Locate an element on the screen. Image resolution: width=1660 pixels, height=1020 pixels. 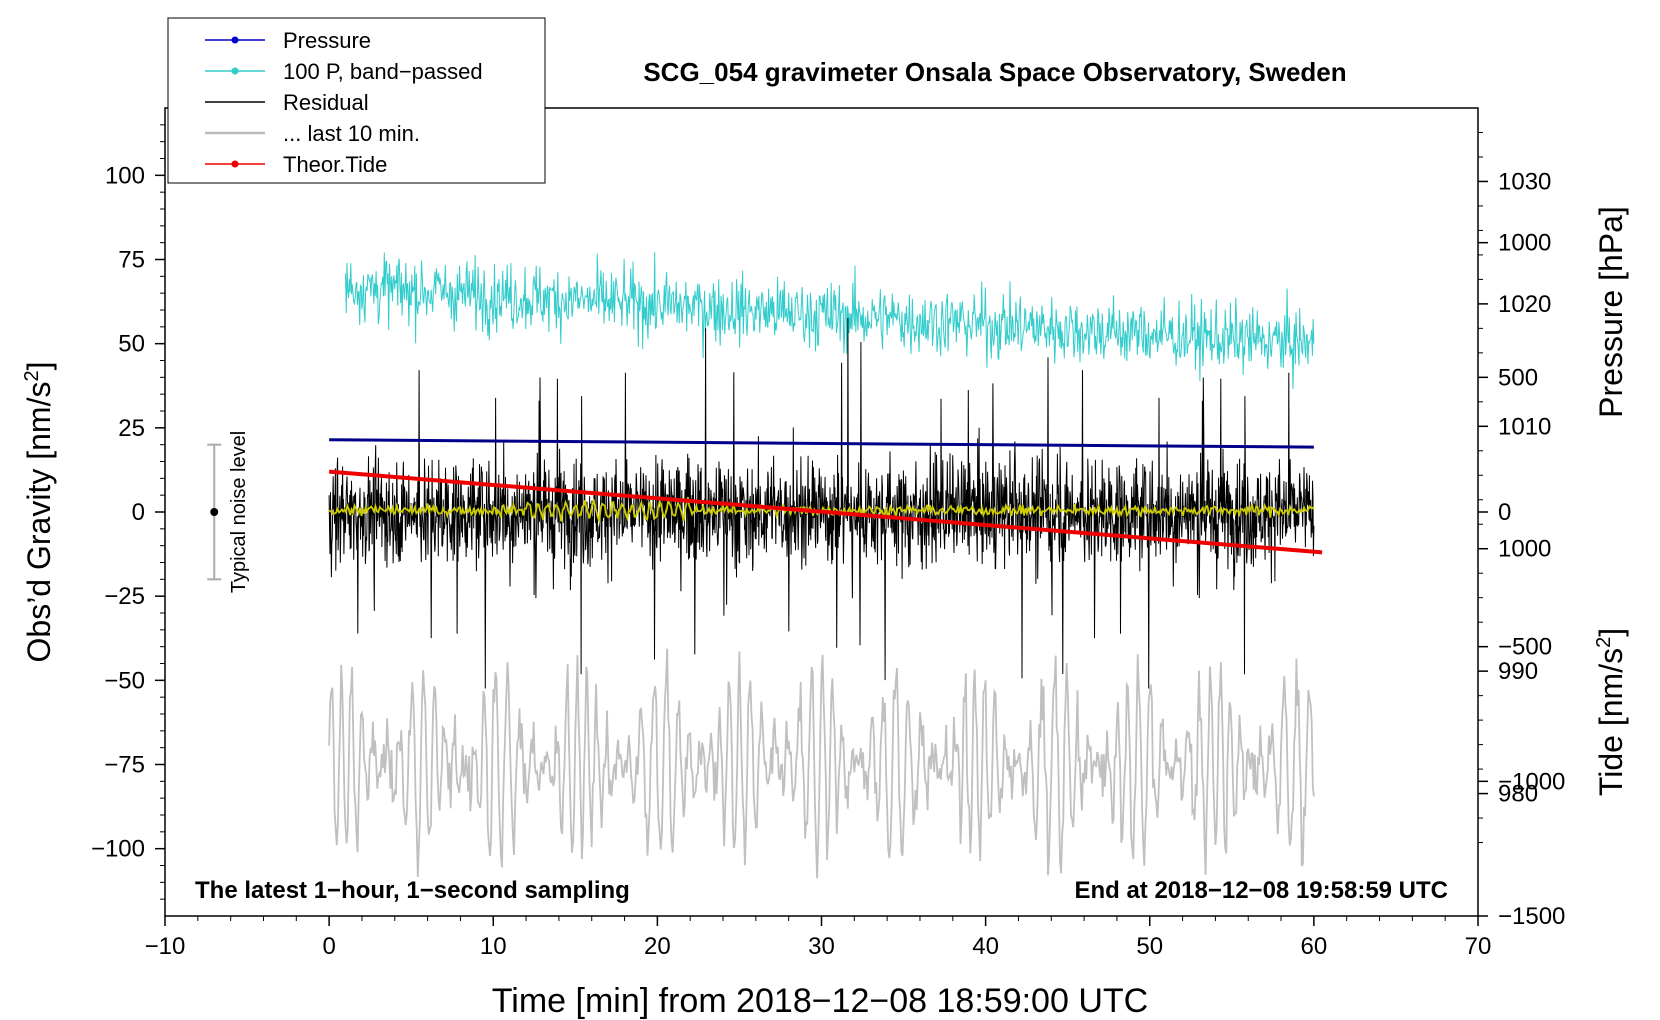
x-tick-label: 70 is located at coordinates (1478, 946).